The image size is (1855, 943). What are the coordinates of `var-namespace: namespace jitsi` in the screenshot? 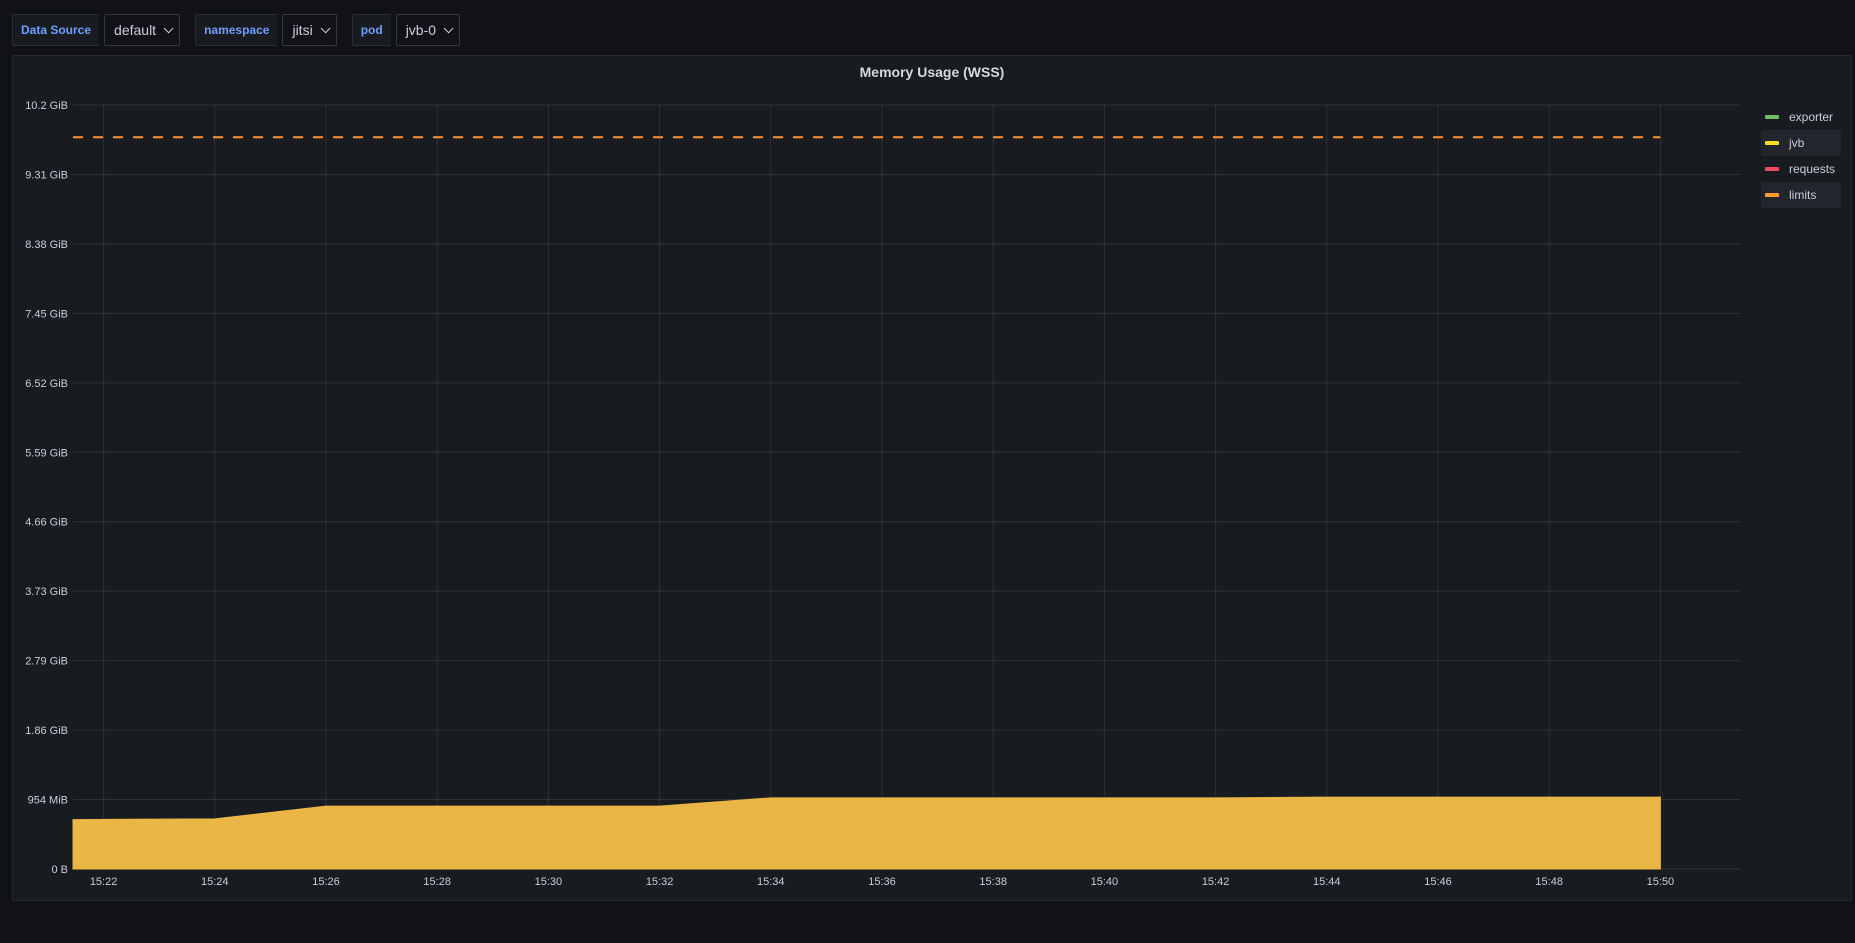 It's located at (266, 30).